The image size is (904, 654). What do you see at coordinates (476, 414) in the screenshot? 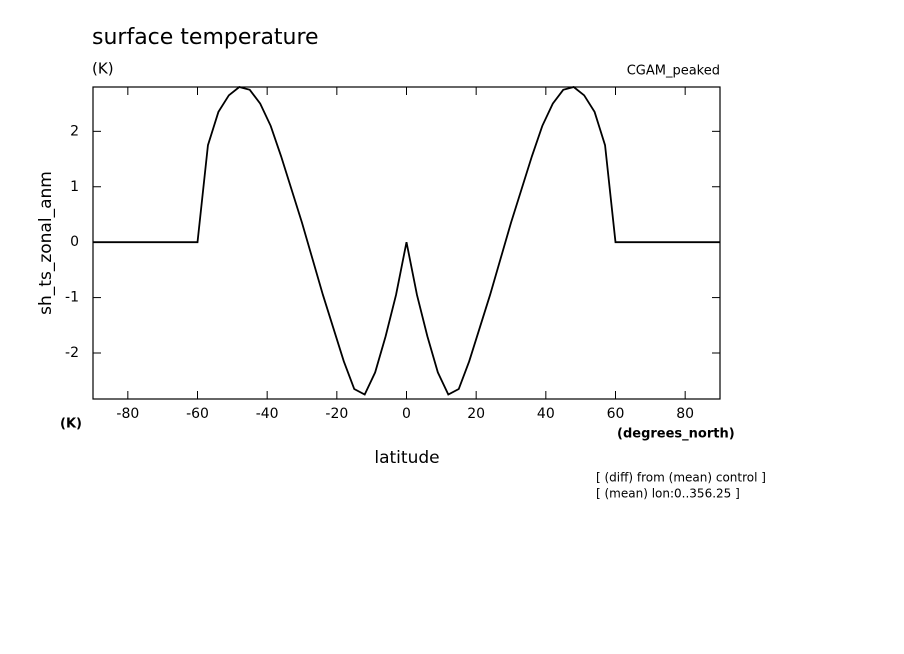
I see `x-tick-label: 20` at bounding box center [476, 414].